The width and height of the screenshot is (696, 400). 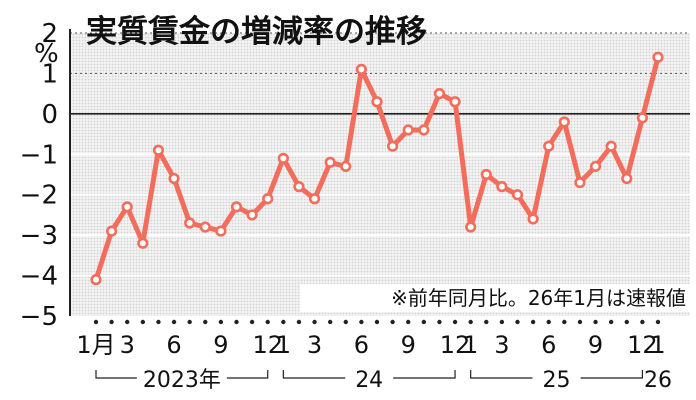 What do you see at coordinates (39, 317) in the screenshot?
I see `y-tick-label: −5` at bounding box center [39, 317].